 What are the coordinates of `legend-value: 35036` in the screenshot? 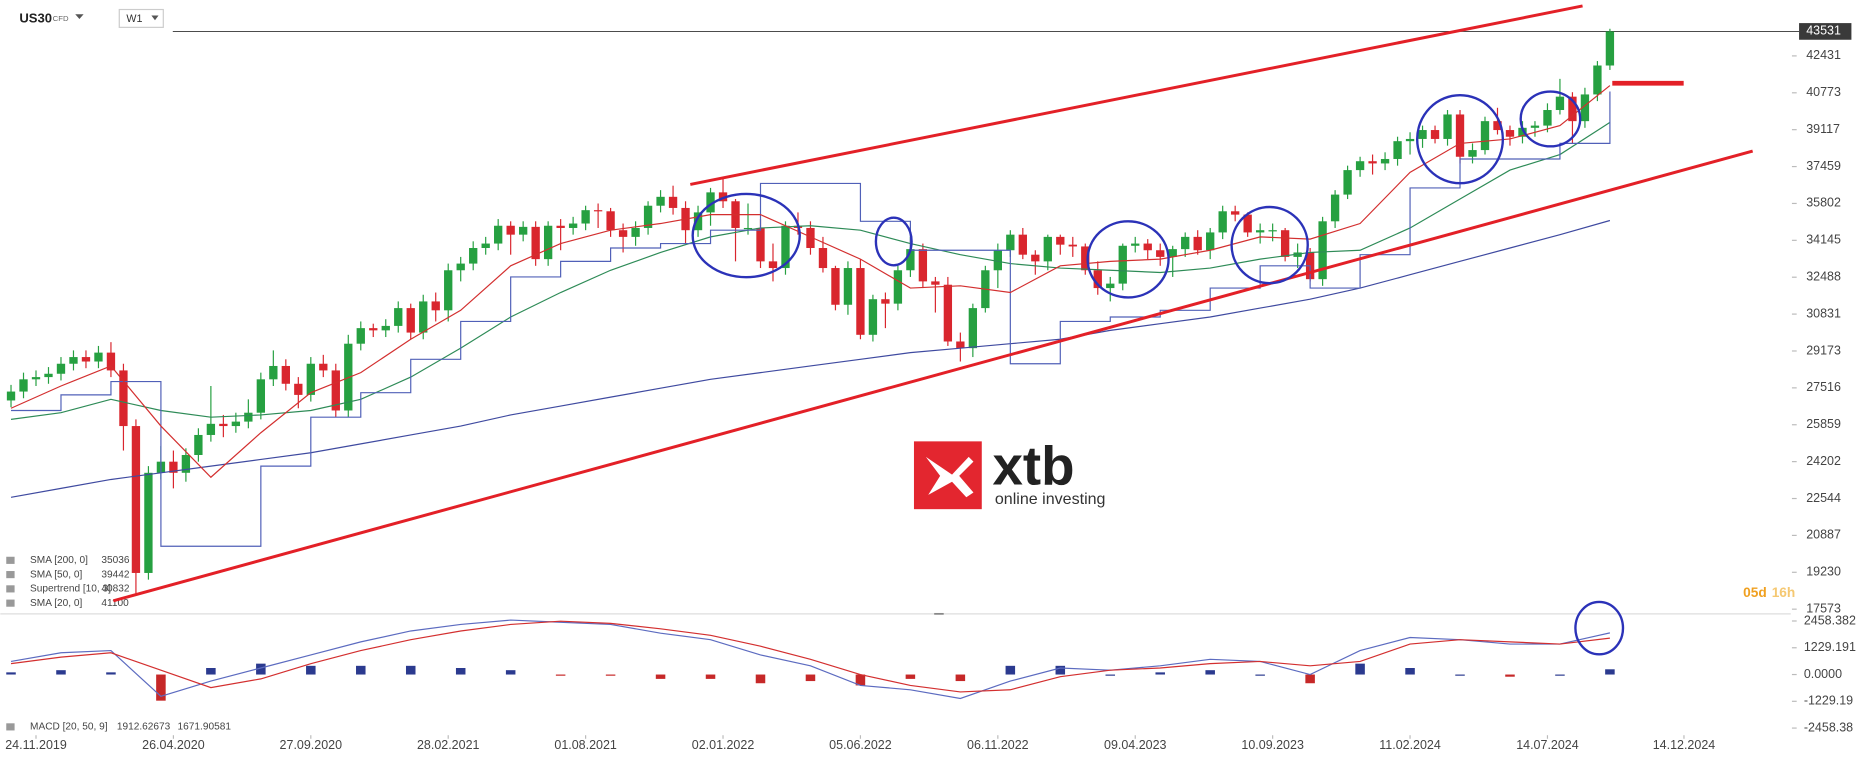 It's located at (115, 560).